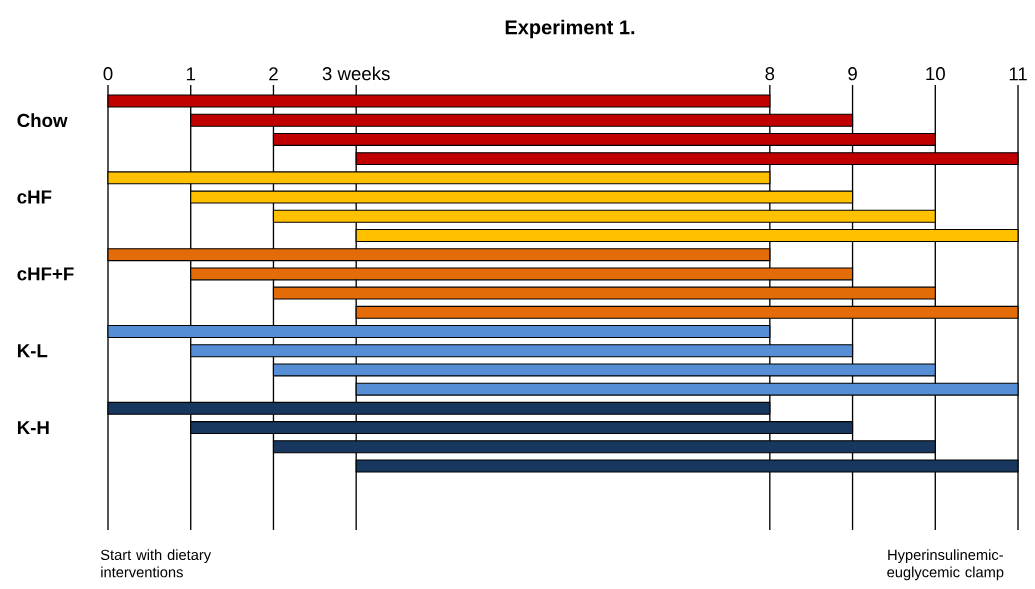 Image resolution: width=1035 pixels, height=589 pixels. Describe the element at coordinates (191, 74) in the screenshot. I see `x-tick-label: 1` at that location.